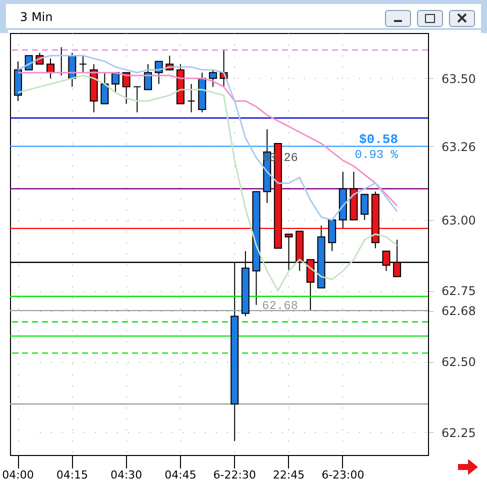 The width and height of the screenshot is (487, 488). Describe the element at coordinates (376, 155) in the screenshot. I see `annotation: 0.93 %` at that location.